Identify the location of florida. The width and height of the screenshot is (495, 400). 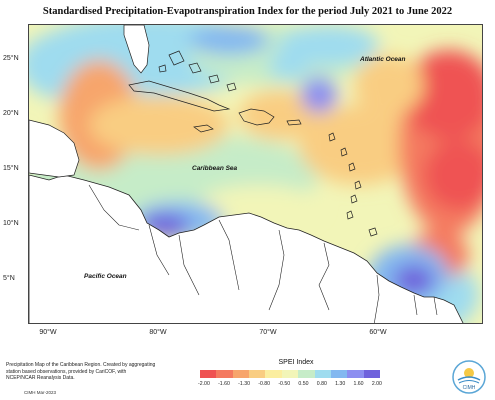
(136, 49).